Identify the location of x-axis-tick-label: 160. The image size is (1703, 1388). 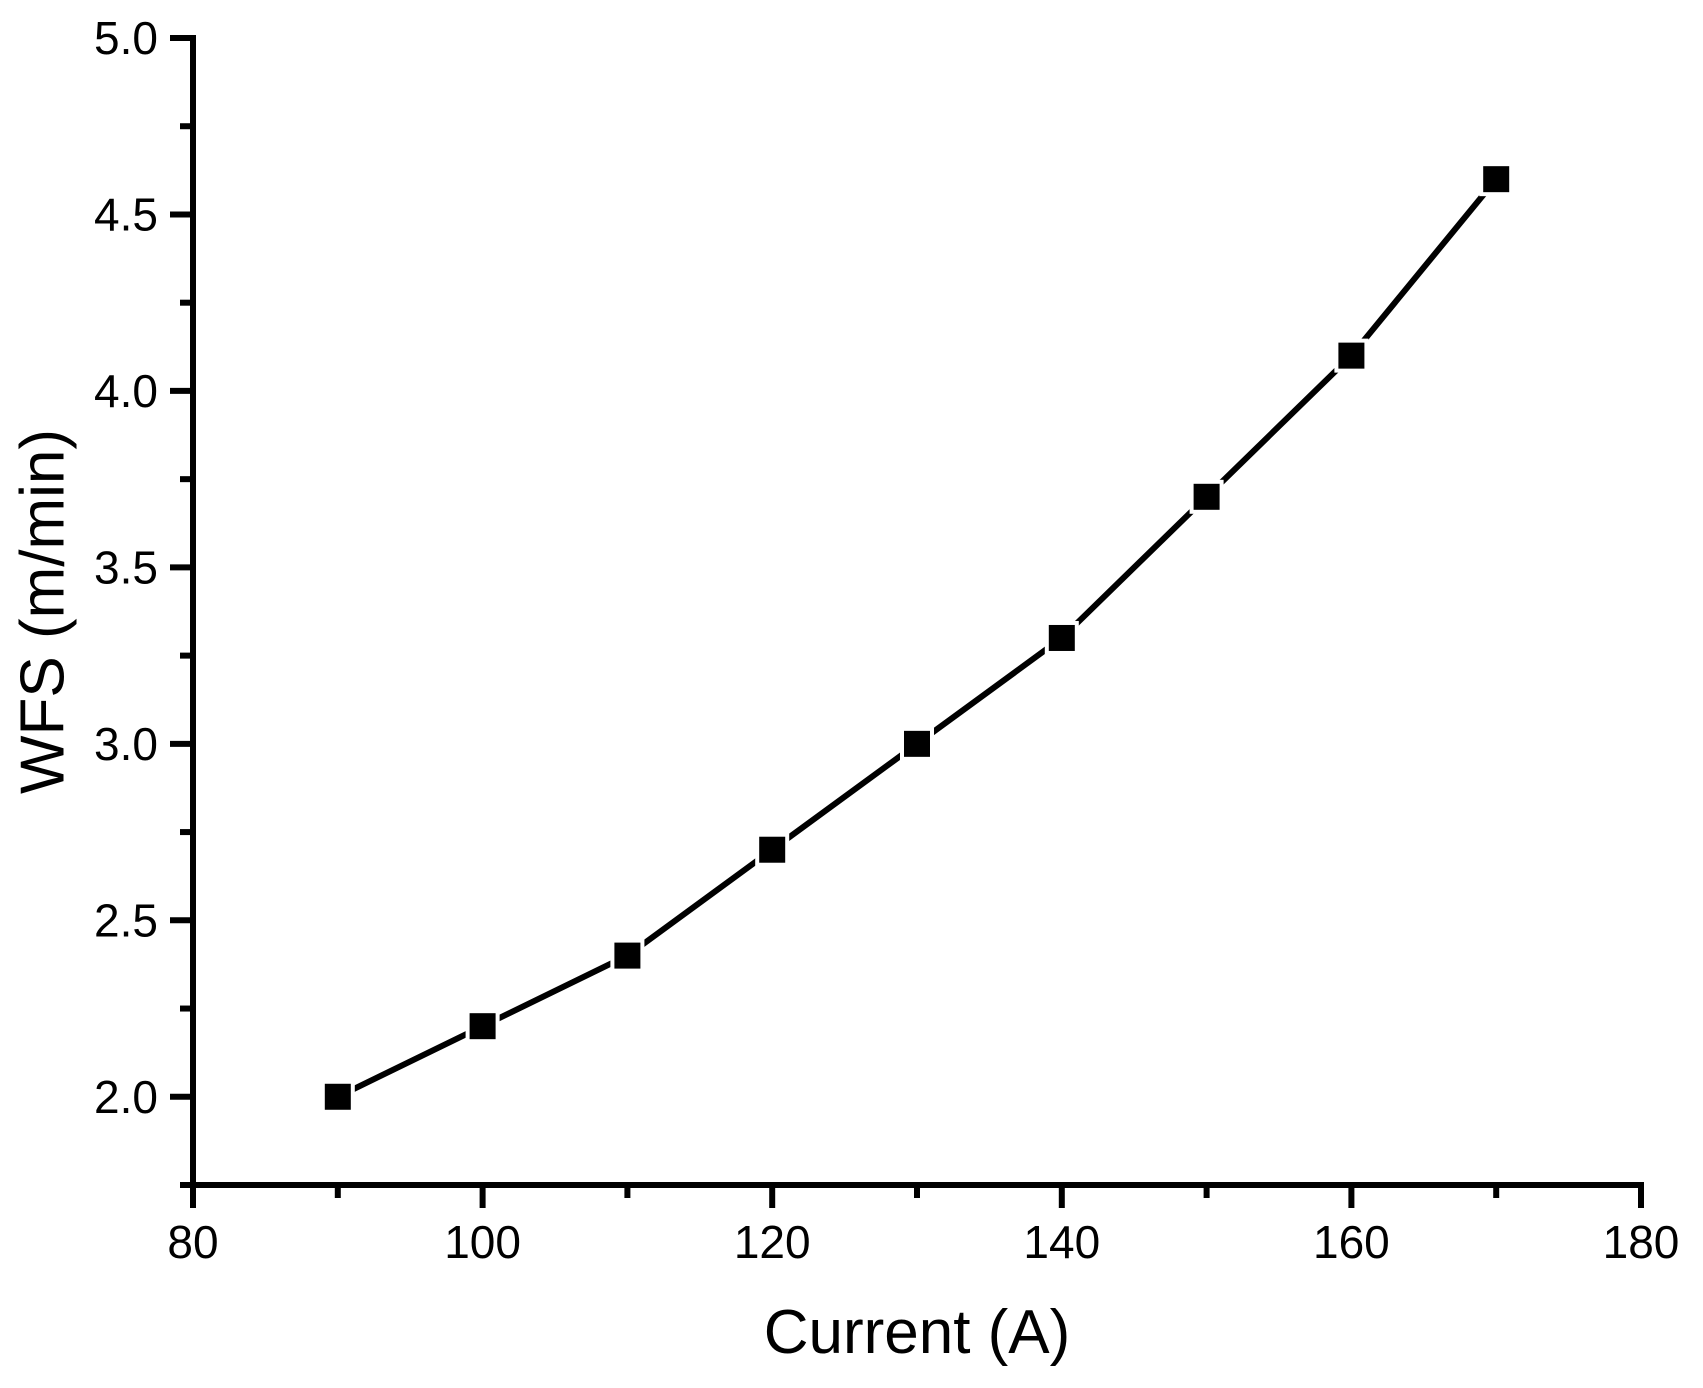
(1351, 1242).